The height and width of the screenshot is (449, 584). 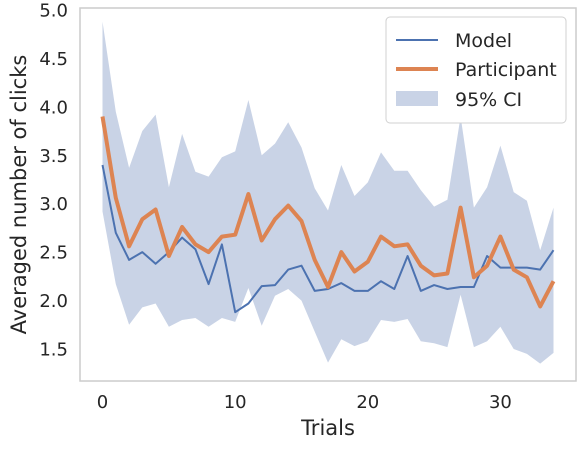 I want to click on x-axis-ticks: 0 10 20 30, so click(x=304, y=402).